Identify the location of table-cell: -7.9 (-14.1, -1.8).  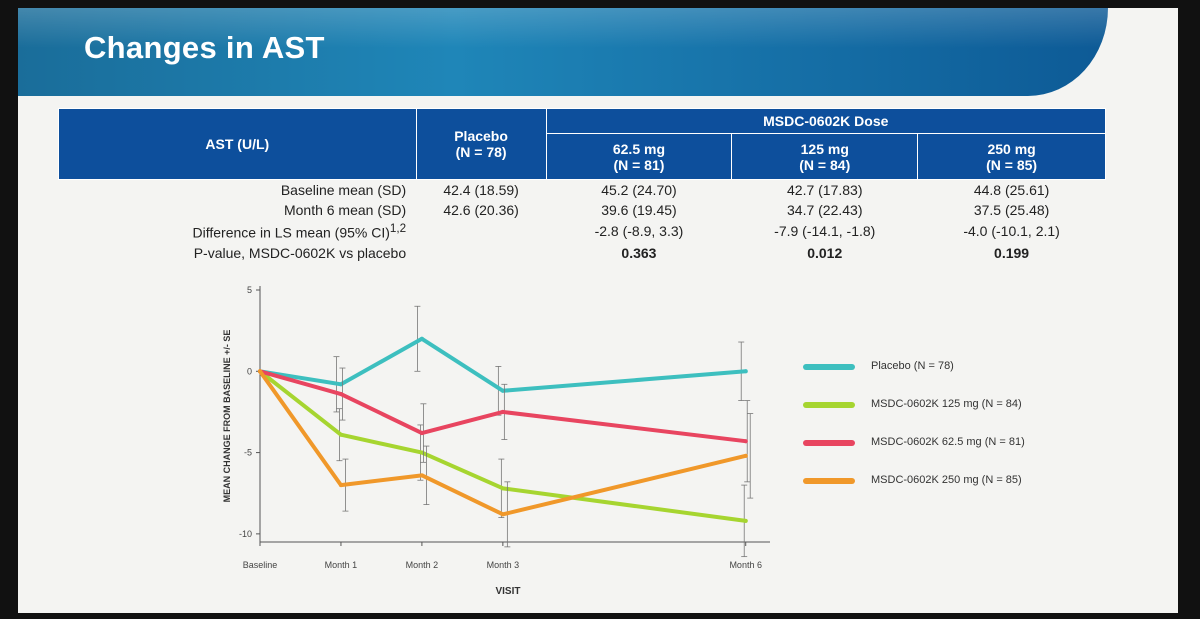
(825, 231).